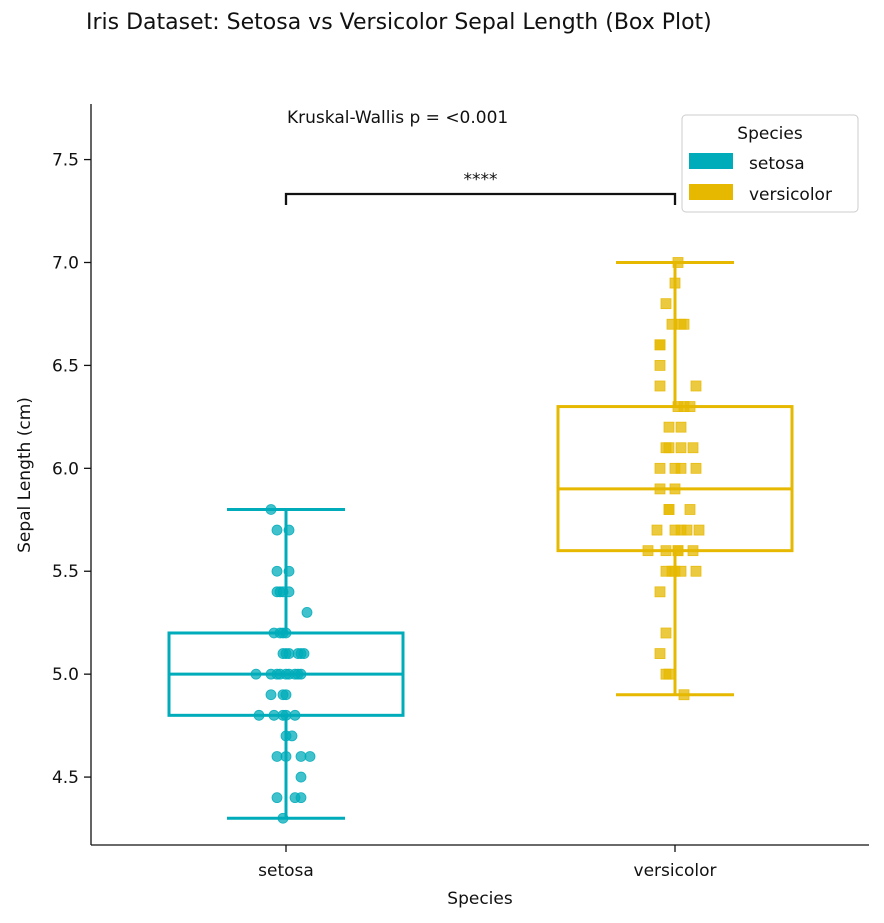  Describe the element at coordinates (65, 675) in the screenshot. I see `y-tick-label: 5.0` at that location.